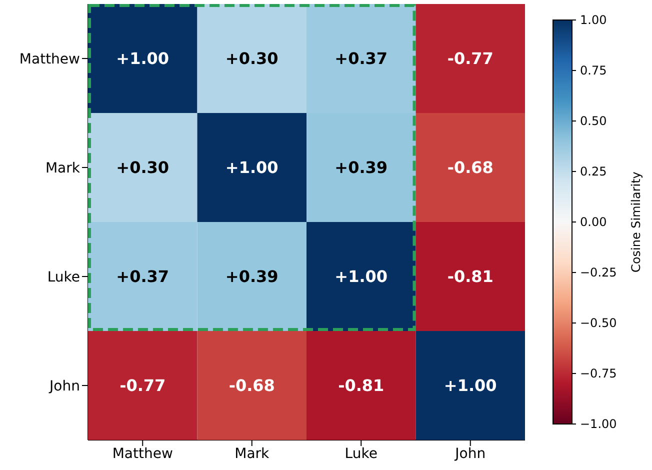 The width and height of the screenshot is (652, 470). What do you see at coordinates (593, 171) in the screenshot?
I see `color-bar-label: 0.25` at bounding box center [593, 171].